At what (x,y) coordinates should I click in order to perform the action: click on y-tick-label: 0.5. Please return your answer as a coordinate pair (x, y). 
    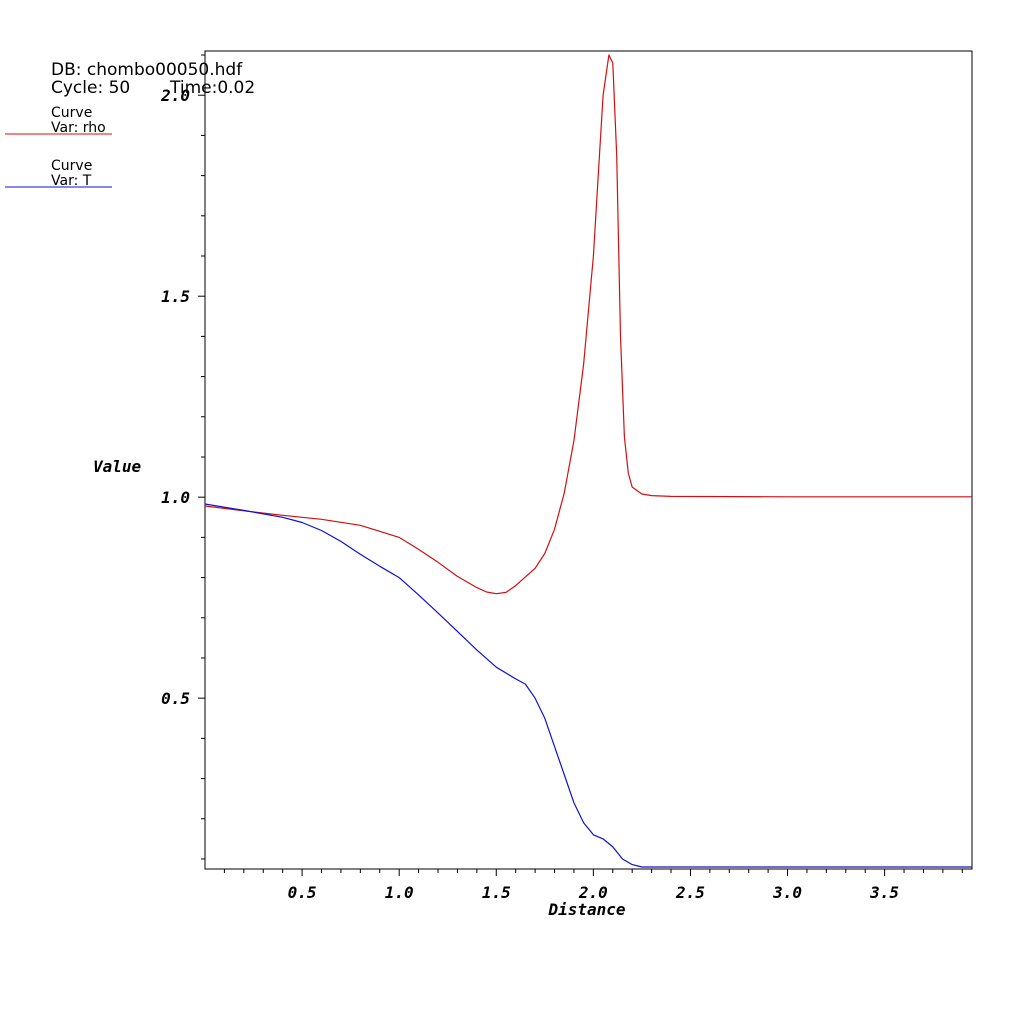
    Looking at the image, I should click on (175, 698).